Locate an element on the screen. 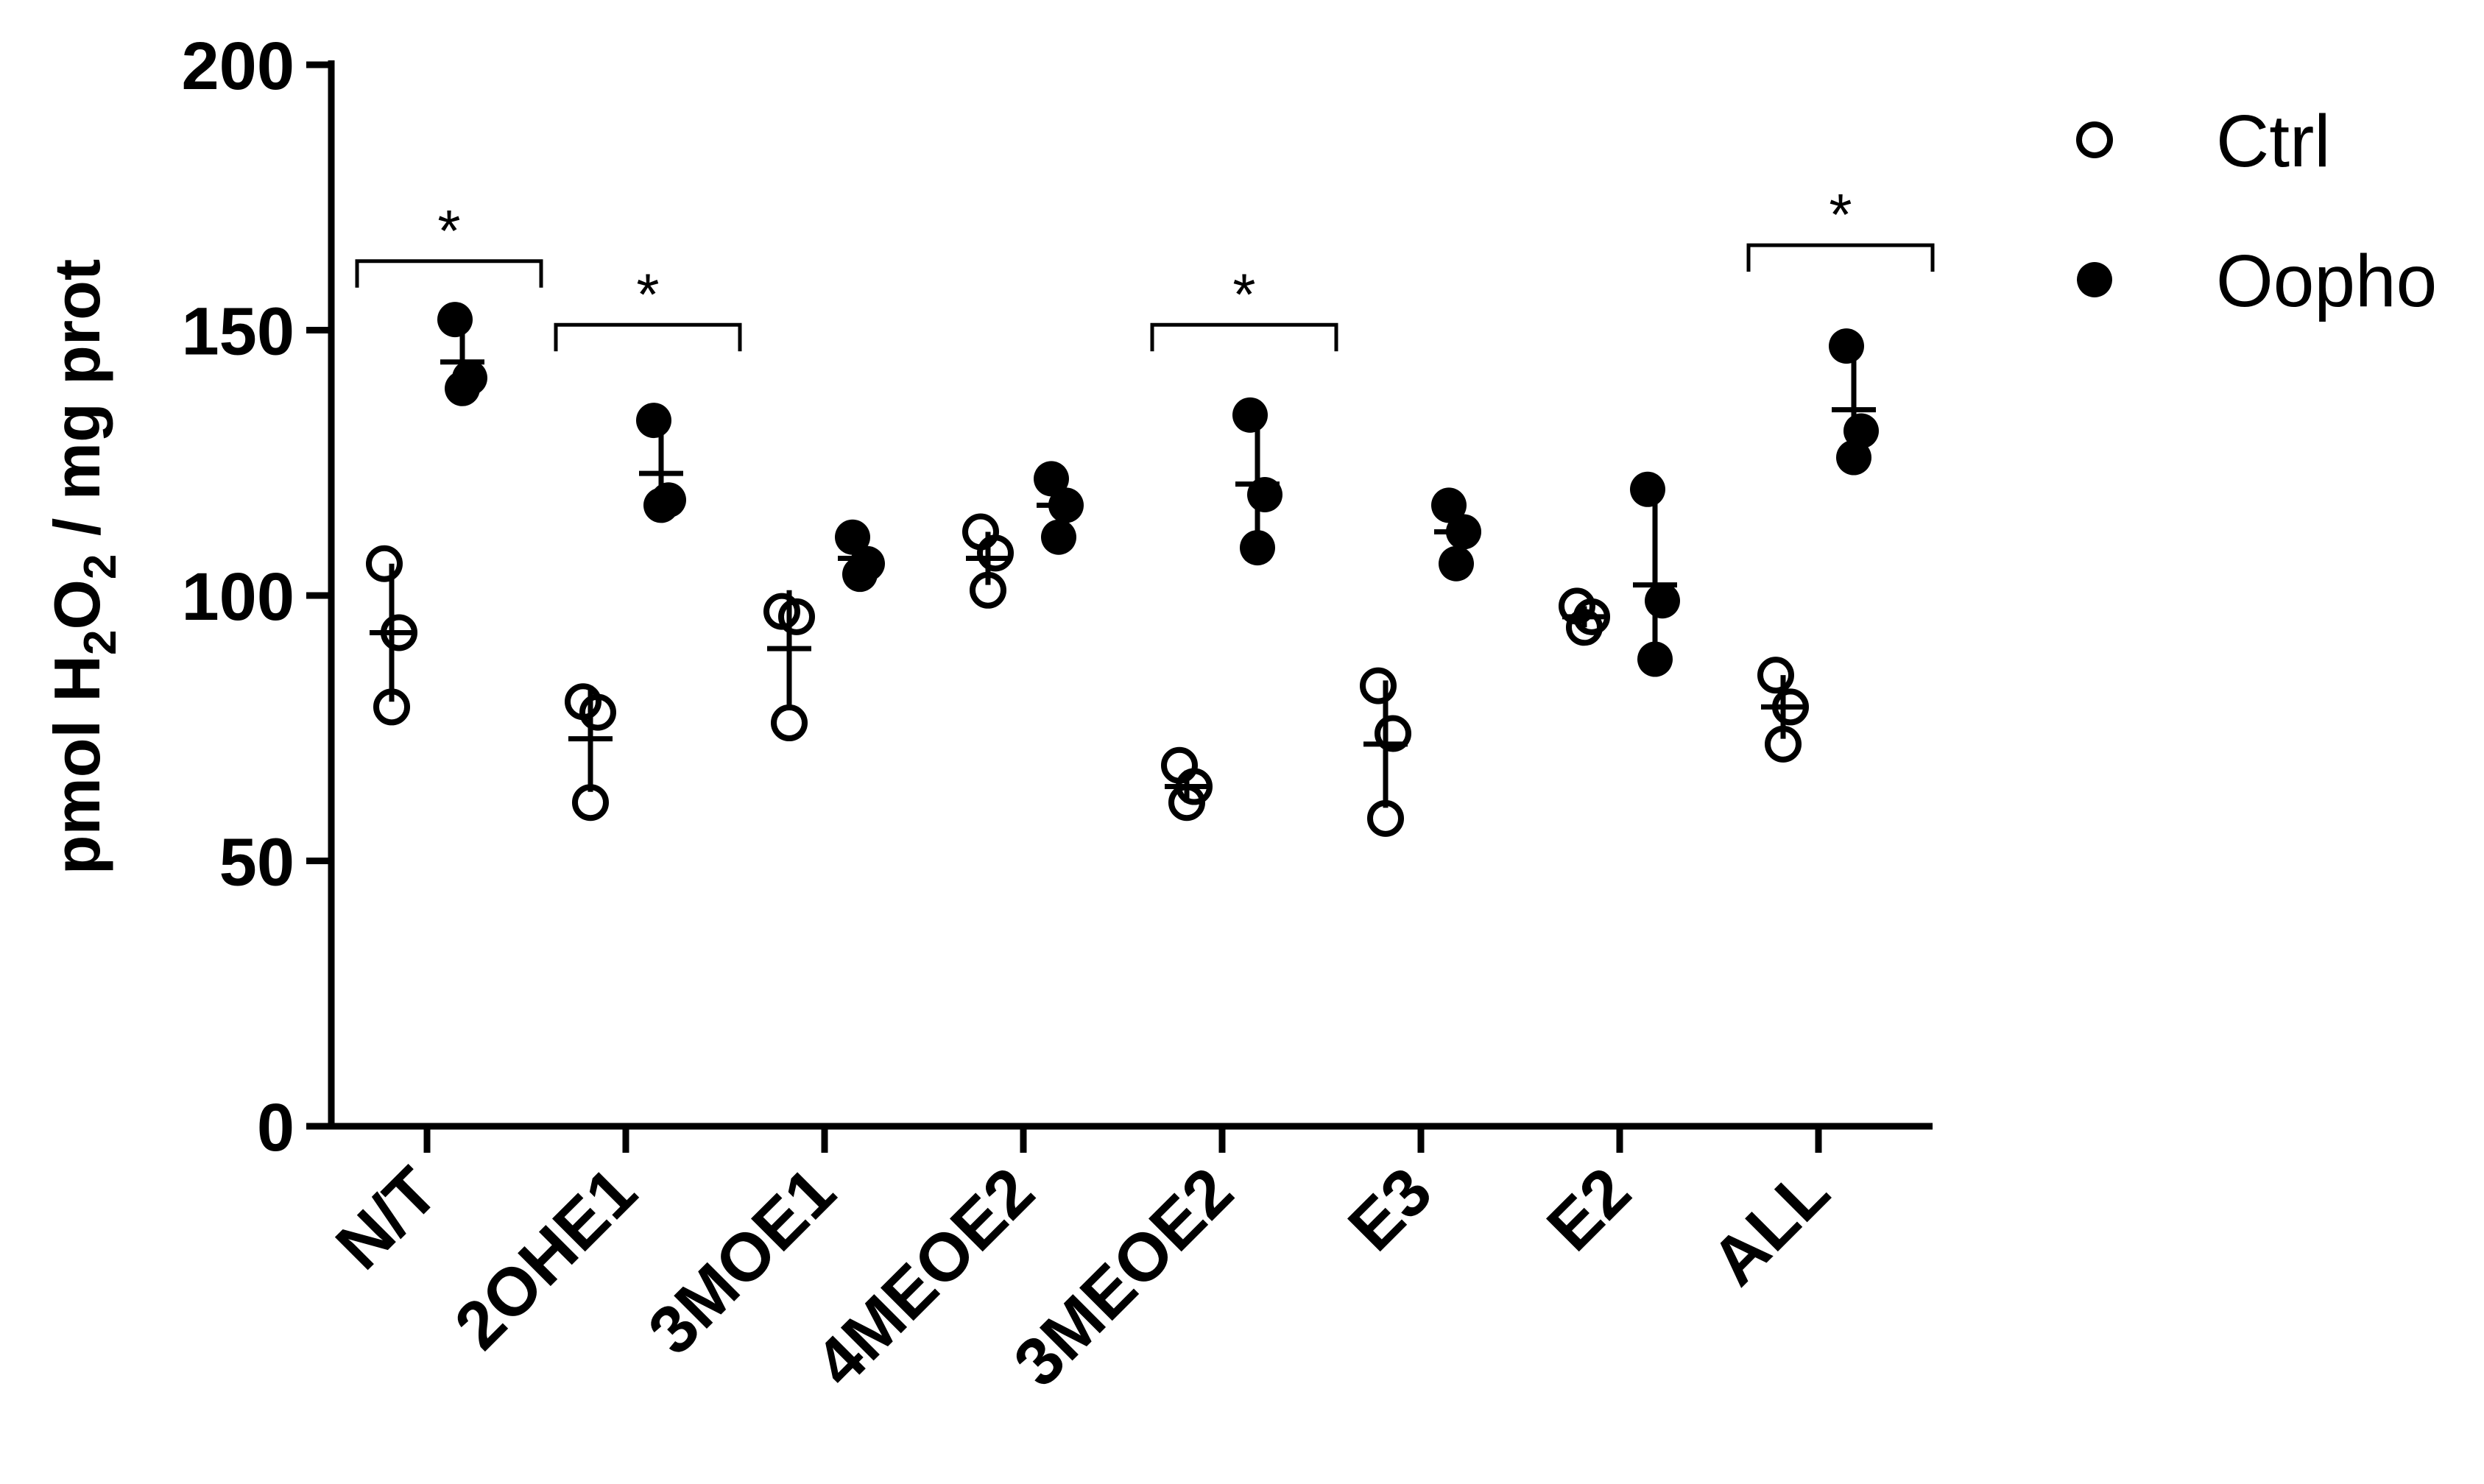  y-tick-label: 100 is located at coordinates (238, 597).